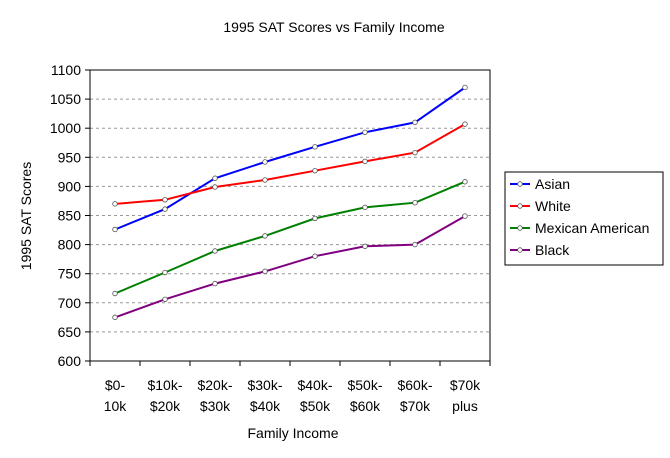 This screenshot has height=458, width=670. I want to click on x-axis-title: Family Income, so click(292, 433).